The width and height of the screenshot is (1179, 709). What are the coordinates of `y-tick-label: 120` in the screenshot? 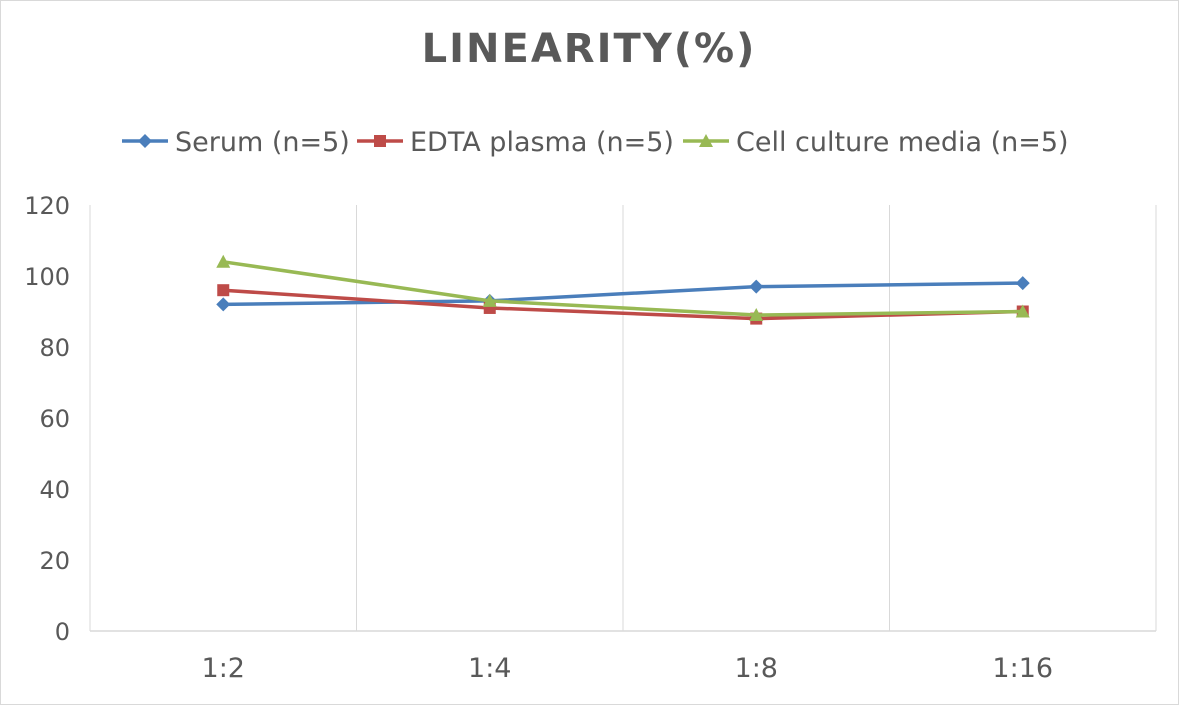 It's located at (47, 206).